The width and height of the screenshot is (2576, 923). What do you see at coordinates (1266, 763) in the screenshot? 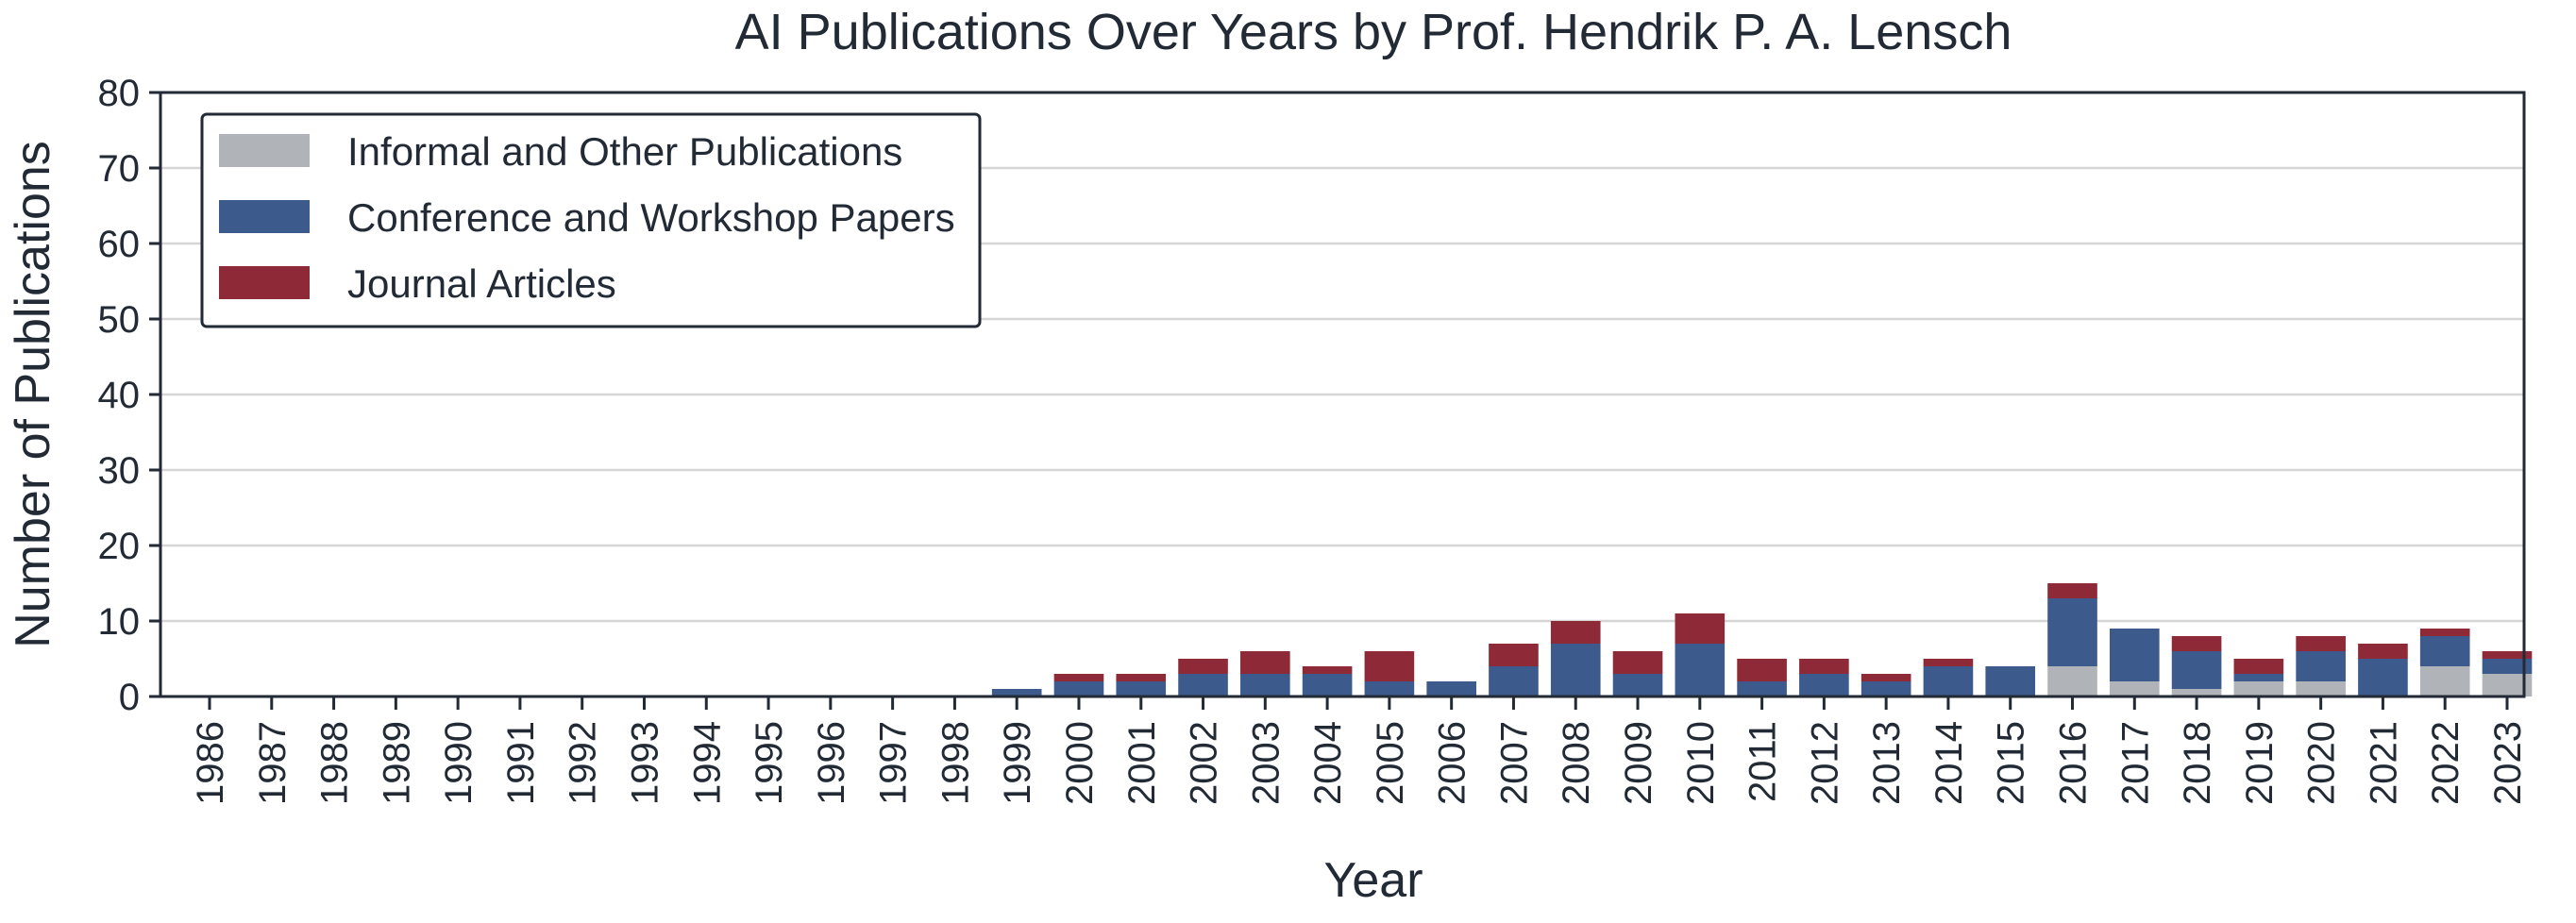
I see `x-tick-label: 2003` at bounding box center [1266, 763].